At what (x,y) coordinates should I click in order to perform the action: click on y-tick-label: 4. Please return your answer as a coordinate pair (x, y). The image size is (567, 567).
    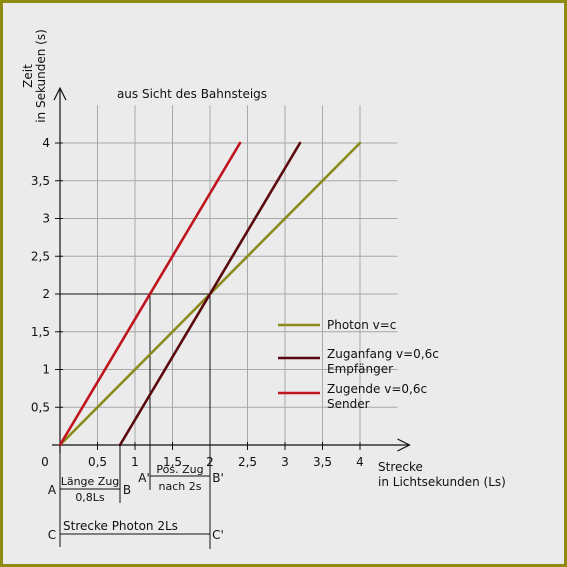
    Looking at the image, I should click on (46, 143).